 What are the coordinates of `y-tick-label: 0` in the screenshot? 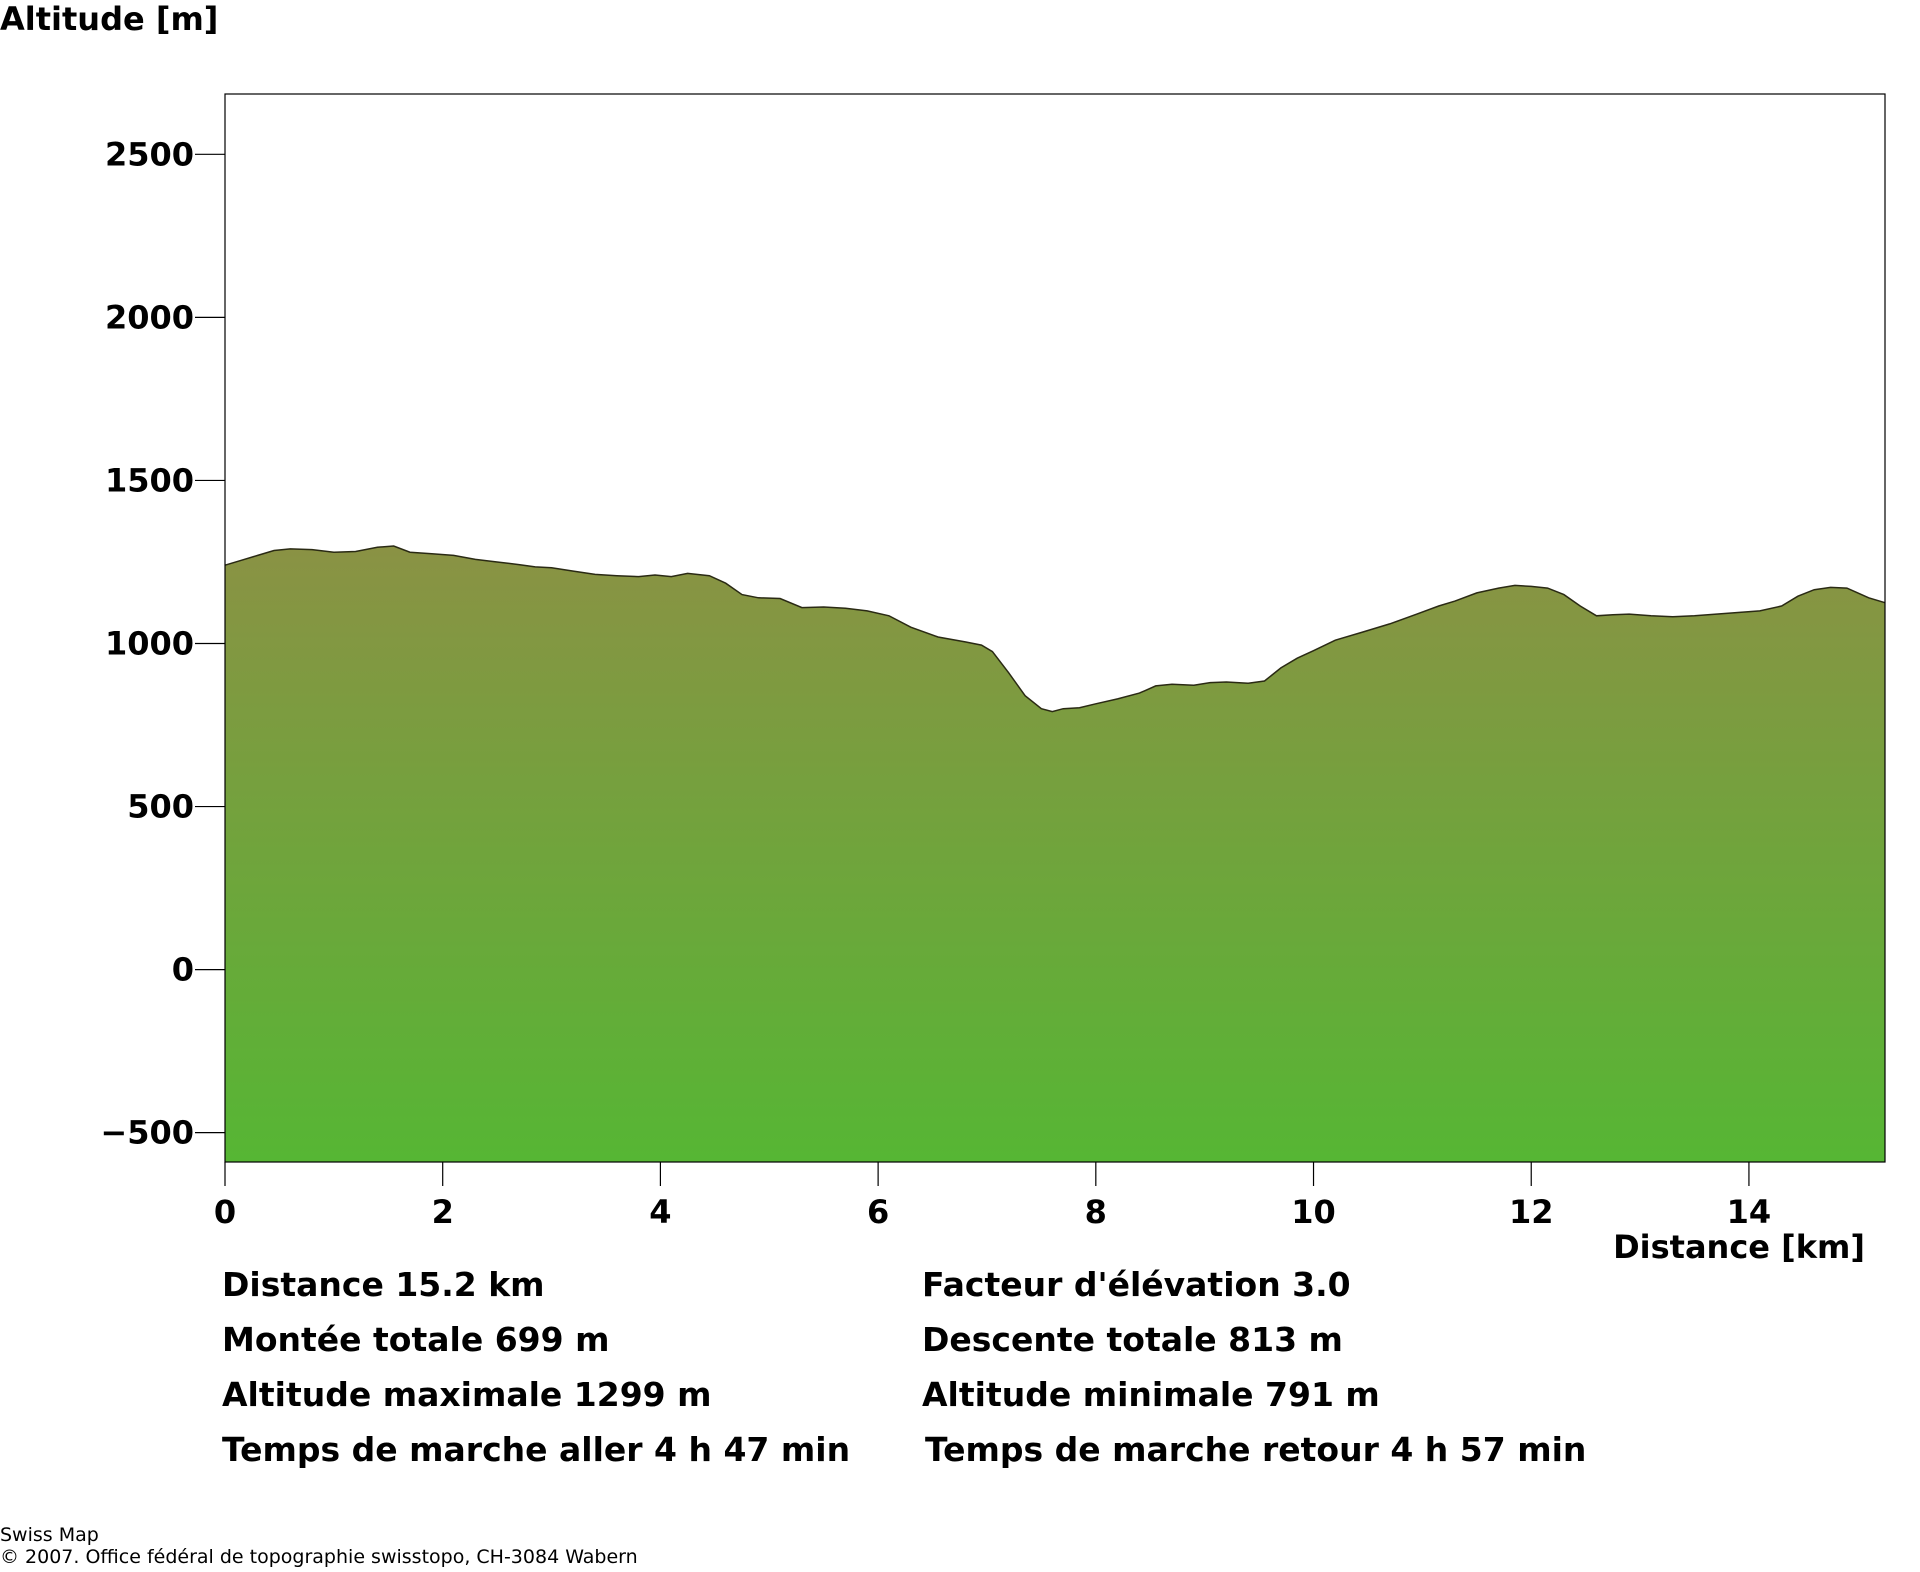 It's located at (183, 970).